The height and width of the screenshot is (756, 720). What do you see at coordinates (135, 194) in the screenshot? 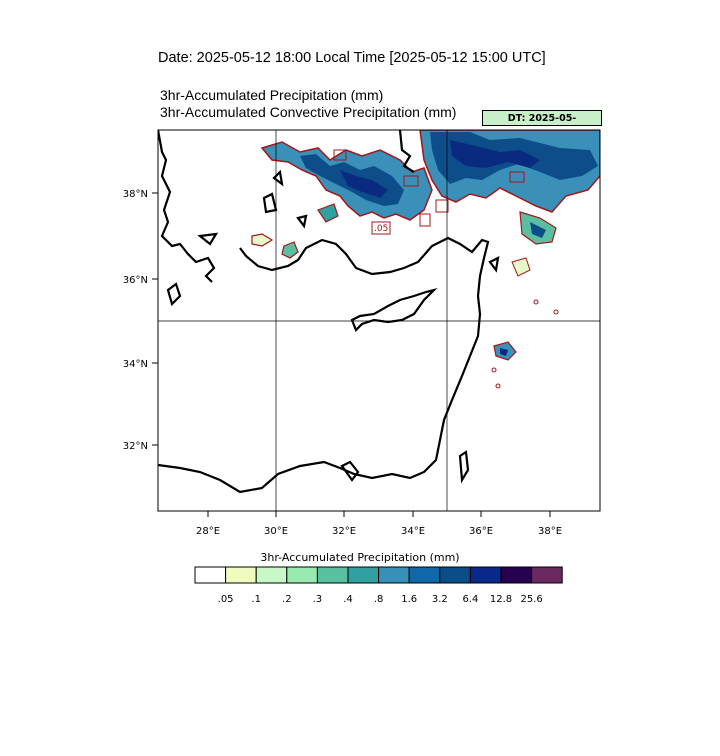
I see `lat-label-38n: 38°N` at bounding box center [135, 194].